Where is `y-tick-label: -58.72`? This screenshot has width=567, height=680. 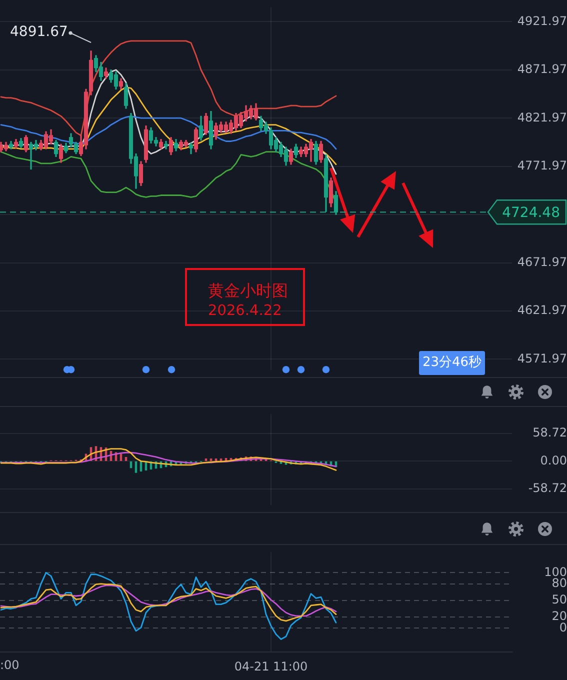 y-tick-label: -58.72 is located at coordinates (547, 488).